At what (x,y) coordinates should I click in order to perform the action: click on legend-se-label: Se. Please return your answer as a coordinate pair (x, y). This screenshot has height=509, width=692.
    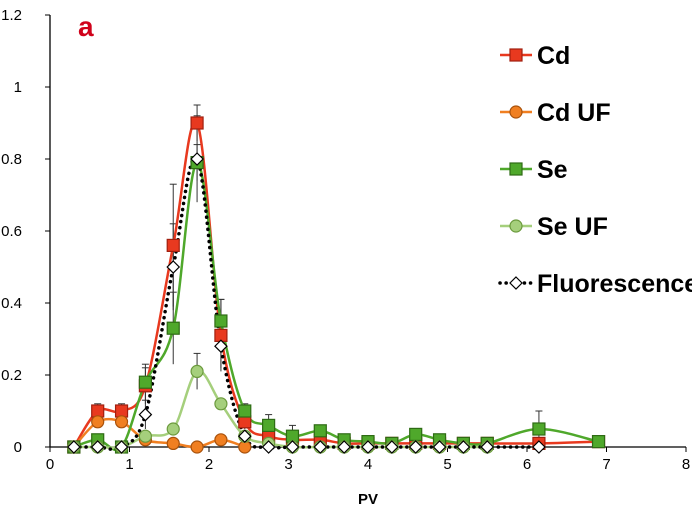
    Looking at the image, I should click on (552, 170).